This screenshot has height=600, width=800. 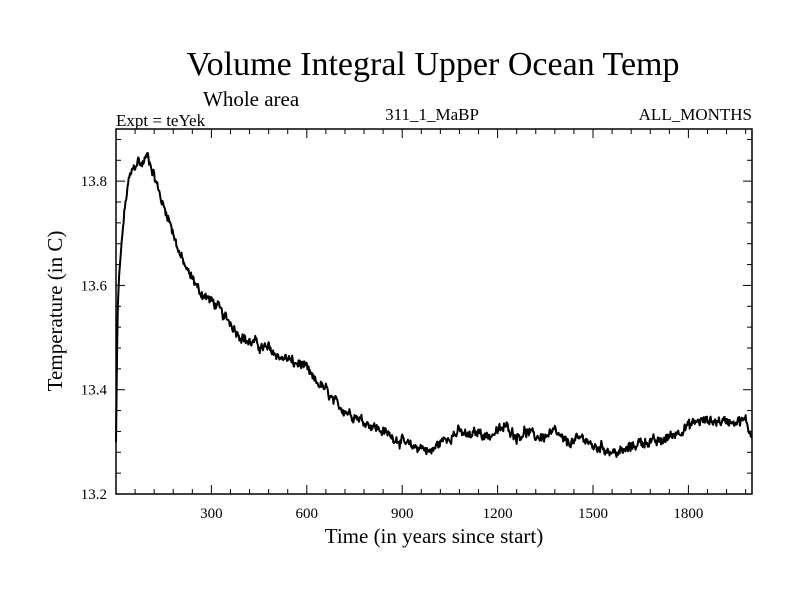 What do you see at coordinates (307, 514) in the screenshot?
I see `x-tick-label: 600` at bounding box center [307, 514].